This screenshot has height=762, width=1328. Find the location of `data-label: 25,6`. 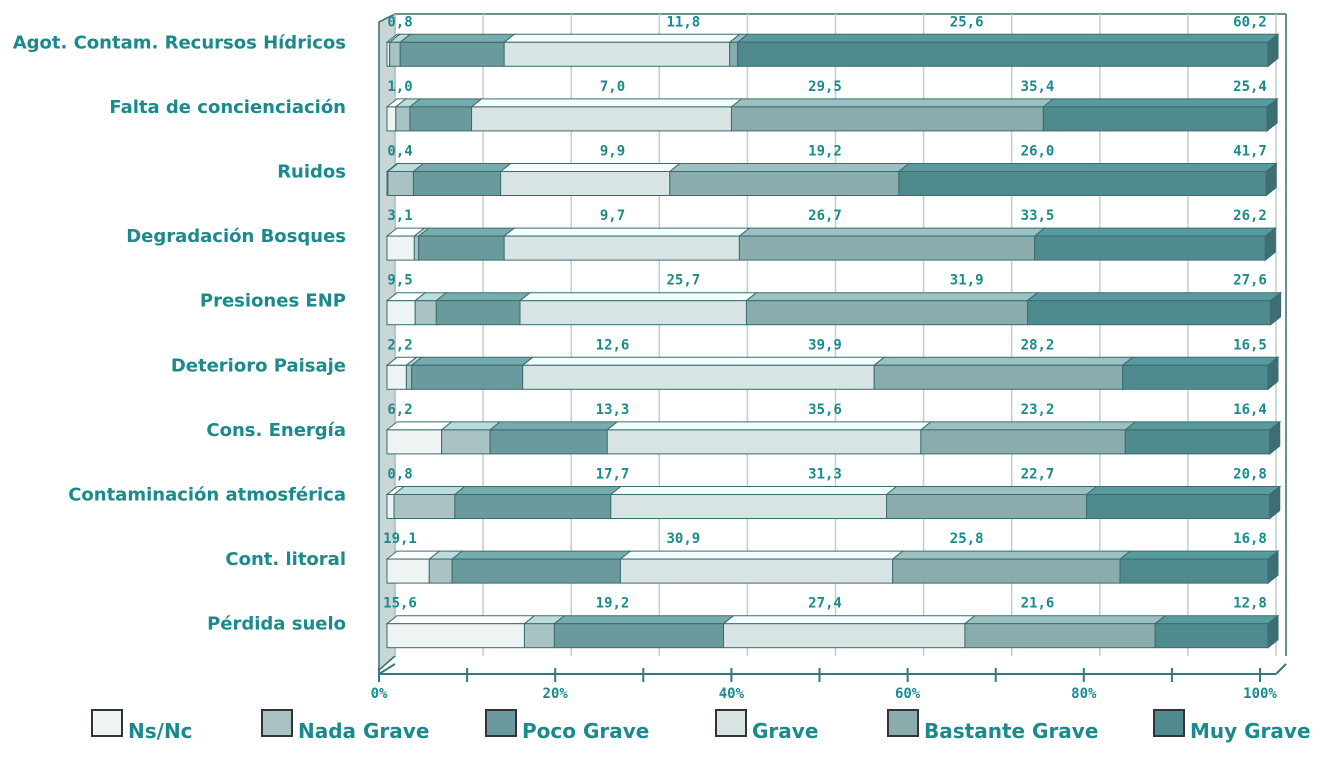

data-label: 25,6 is located at coordinates (967, 22).